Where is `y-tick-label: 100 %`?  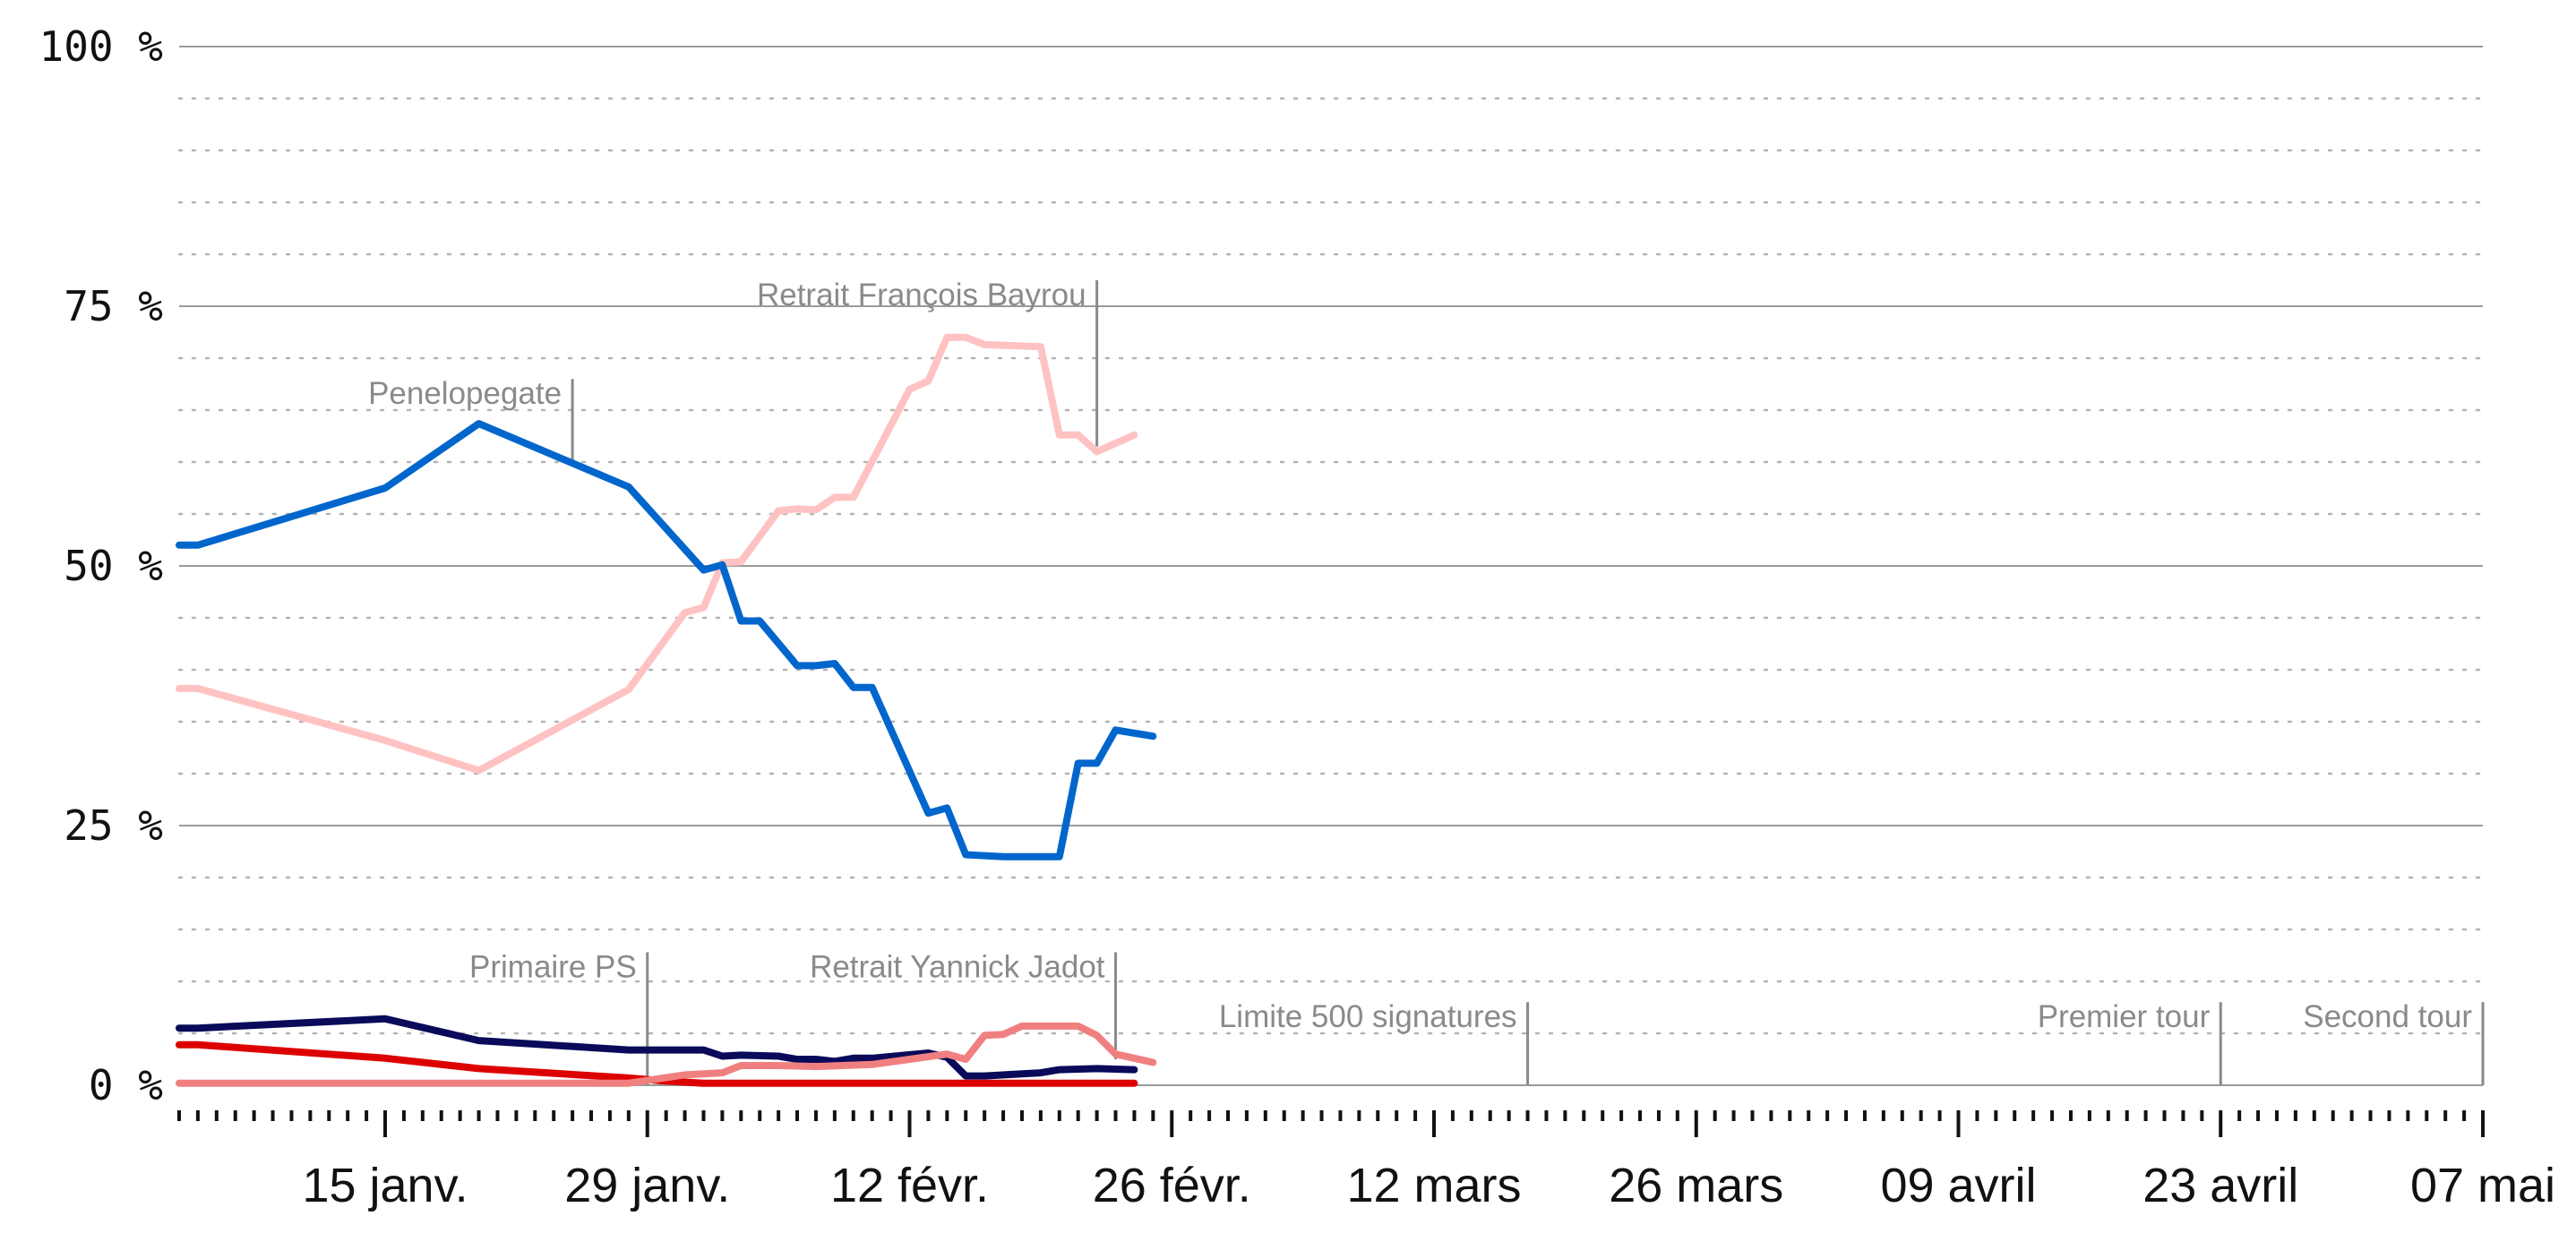 y-tick-label: 100 % is located at coordinates (101, 47).